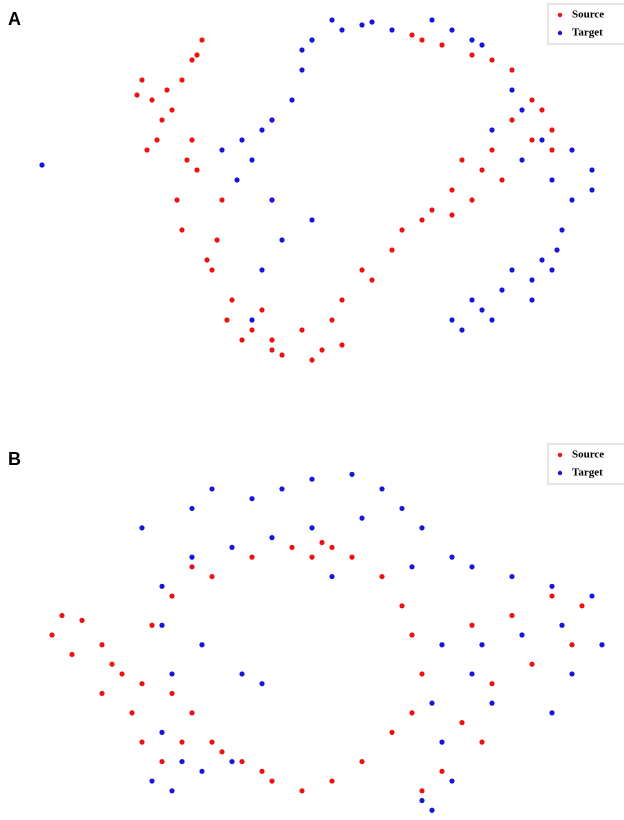 The image size is (624, 820). I want to click on legend-label: Source, so click(588, 15).